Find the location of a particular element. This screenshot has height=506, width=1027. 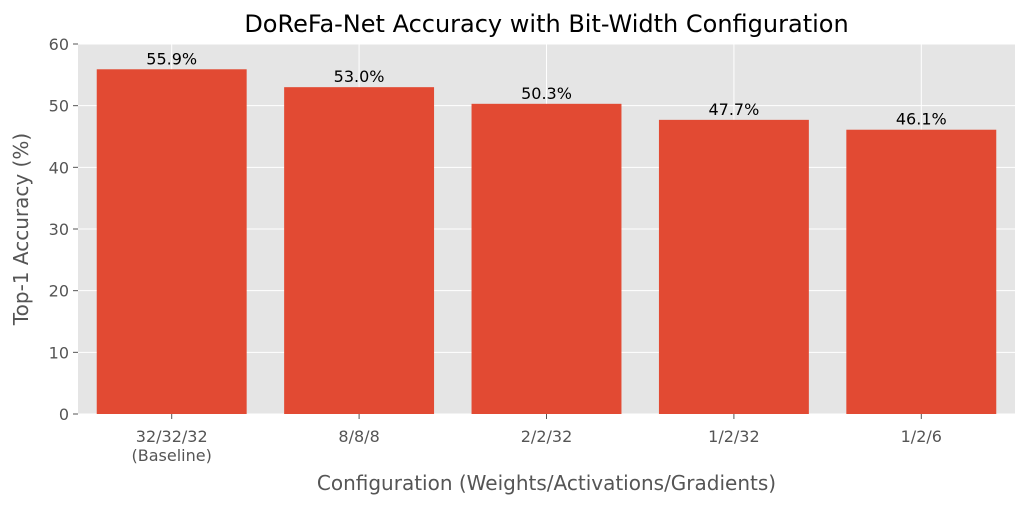

y-tick-label: 20 is located at coordinates (59, 291).